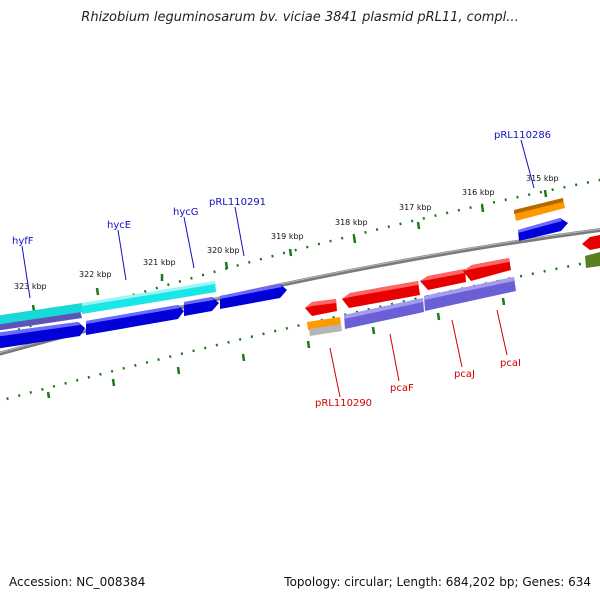 The image size is (600, 600). I want to click on tick-label: 316 kbp, so click(478, 192).